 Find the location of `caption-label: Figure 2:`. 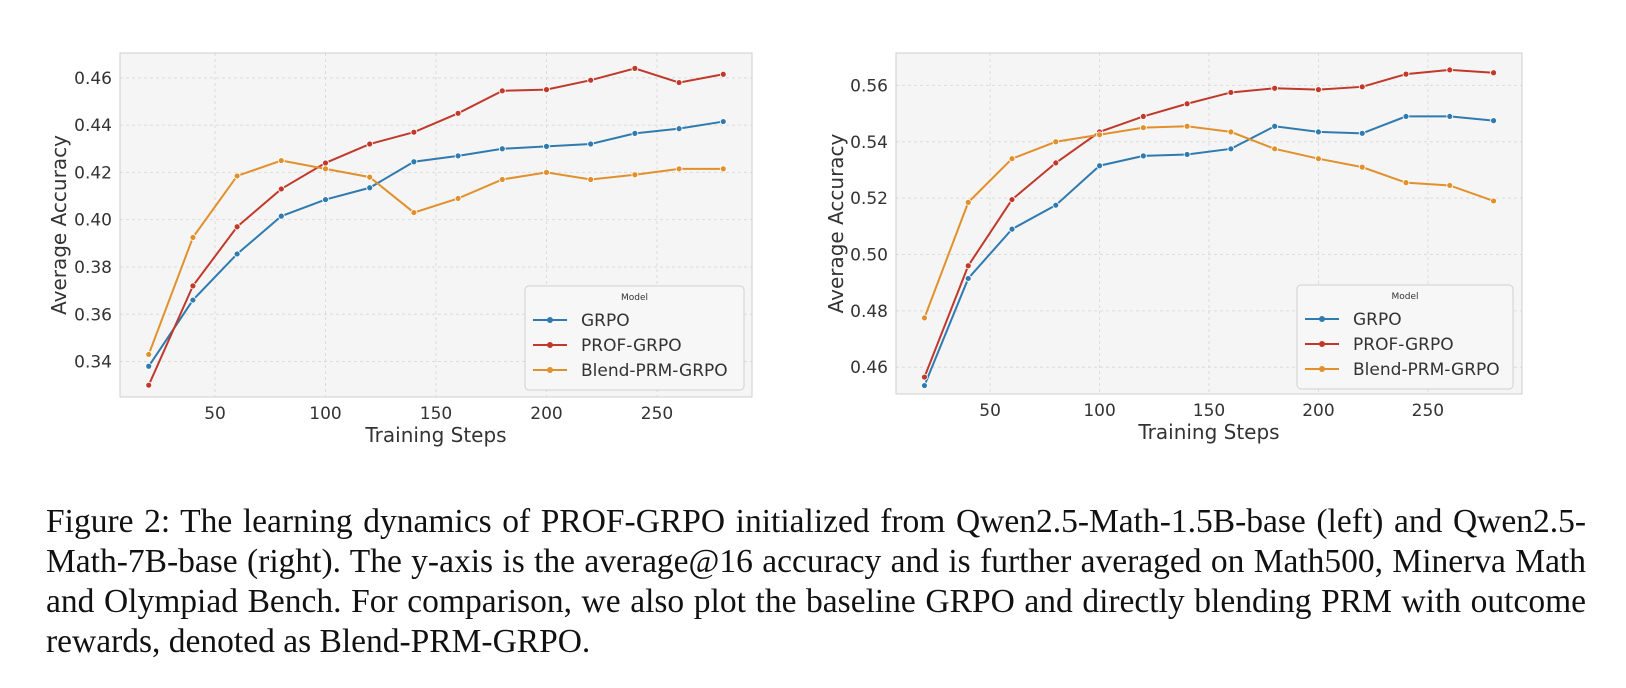

caption-label: Figure 2: is located at coordinates (108, 521).